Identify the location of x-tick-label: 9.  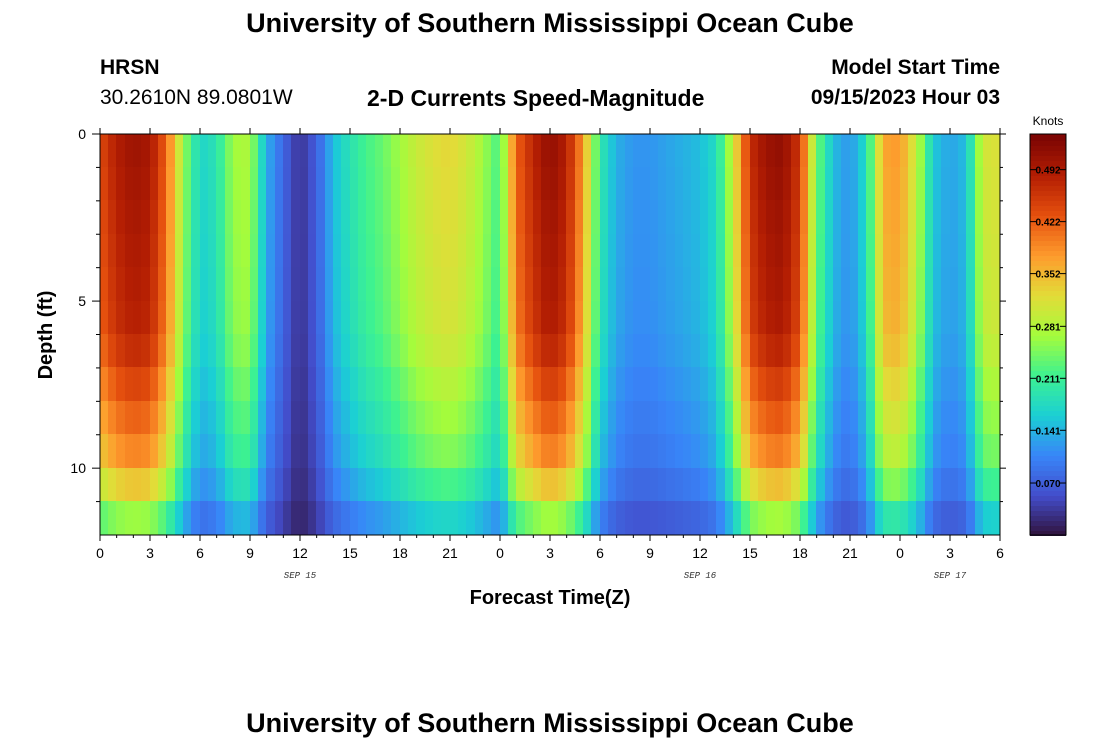
(650, 553).